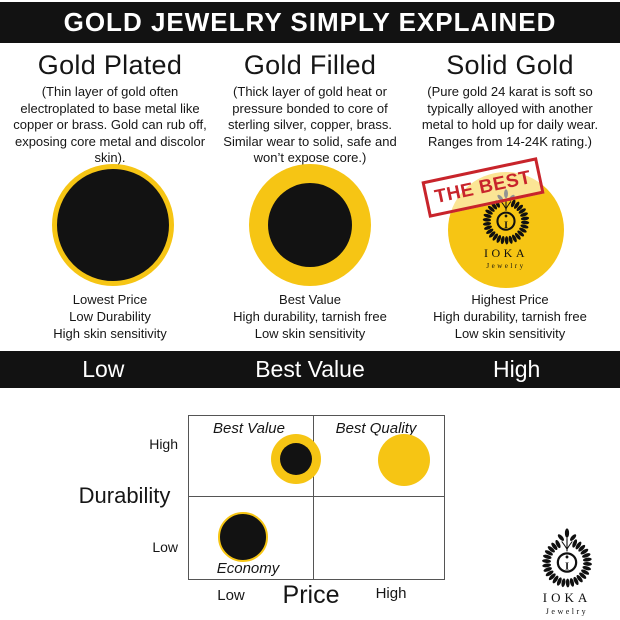 The image size is (620, 620). I want to click on x-axis-tick-high: High, so click(391, 593).